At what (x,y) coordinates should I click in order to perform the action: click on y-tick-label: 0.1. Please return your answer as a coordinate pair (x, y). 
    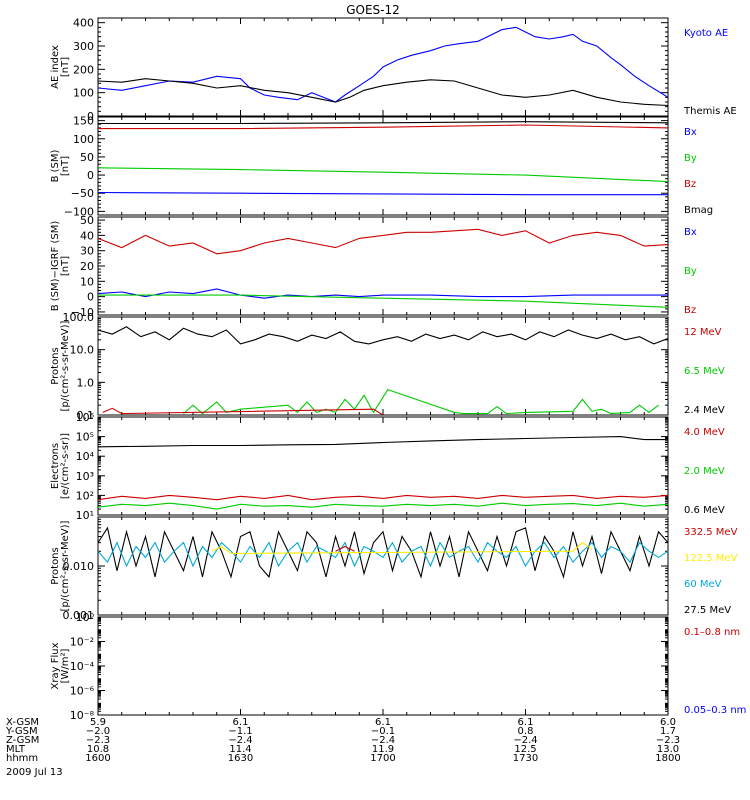
    Looking at the image, I should click on (86, 415).